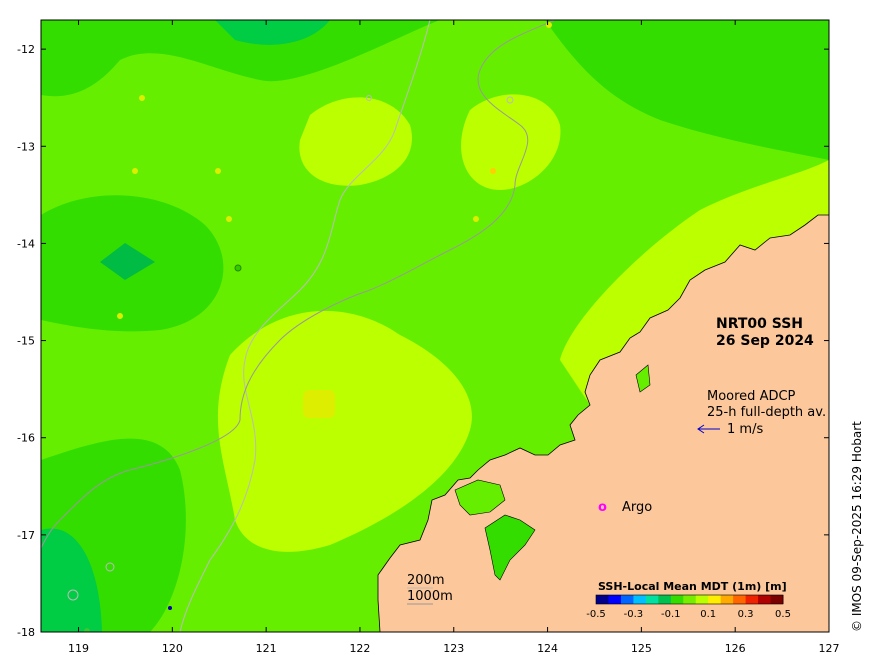  Describe the element at coordinates (359, 648) in the screenshot. I see `x-tick-label: 122` at that location.